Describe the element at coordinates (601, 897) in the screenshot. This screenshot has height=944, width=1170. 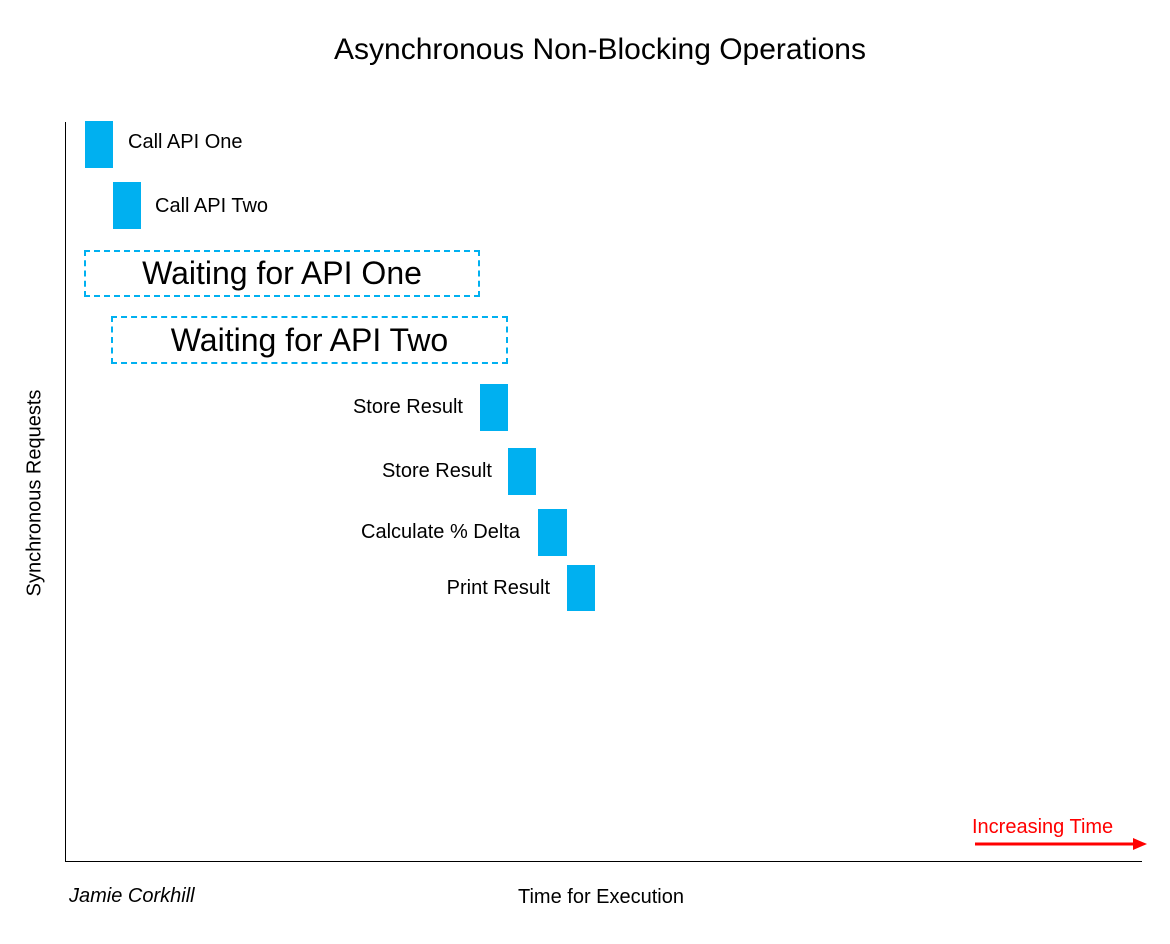
I see `x-axis-label: Time for Execution` at that location.